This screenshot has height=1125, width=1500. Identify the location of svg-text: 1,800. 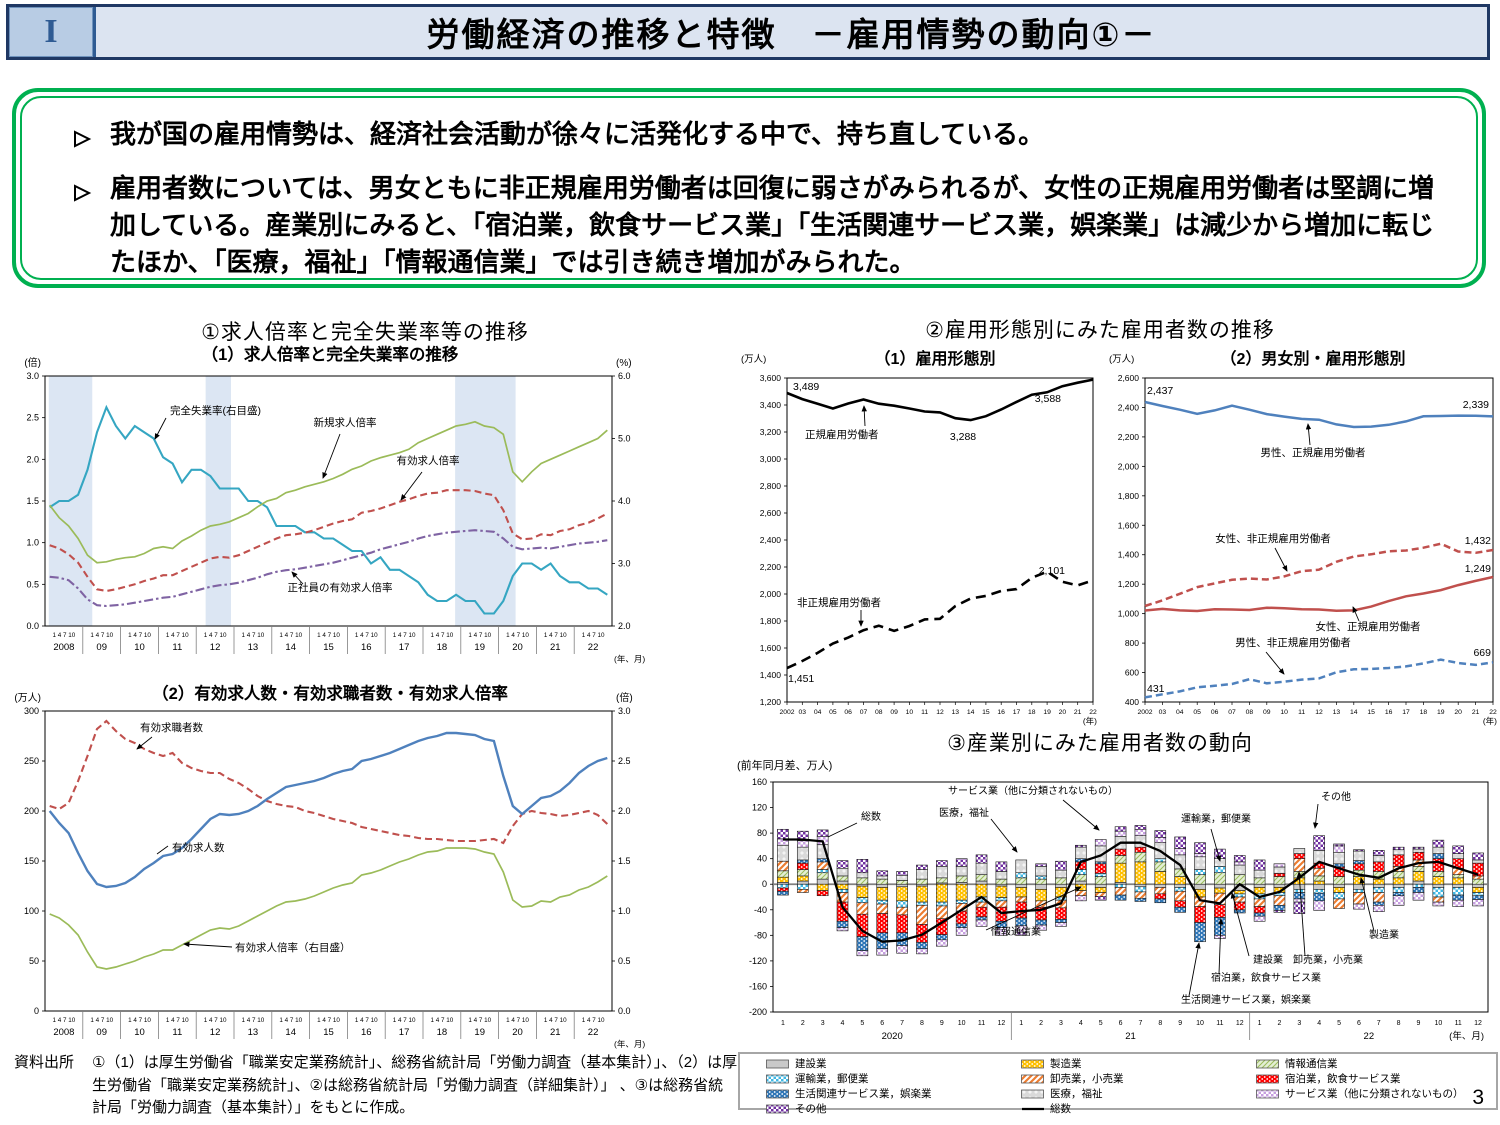
(771, 621).